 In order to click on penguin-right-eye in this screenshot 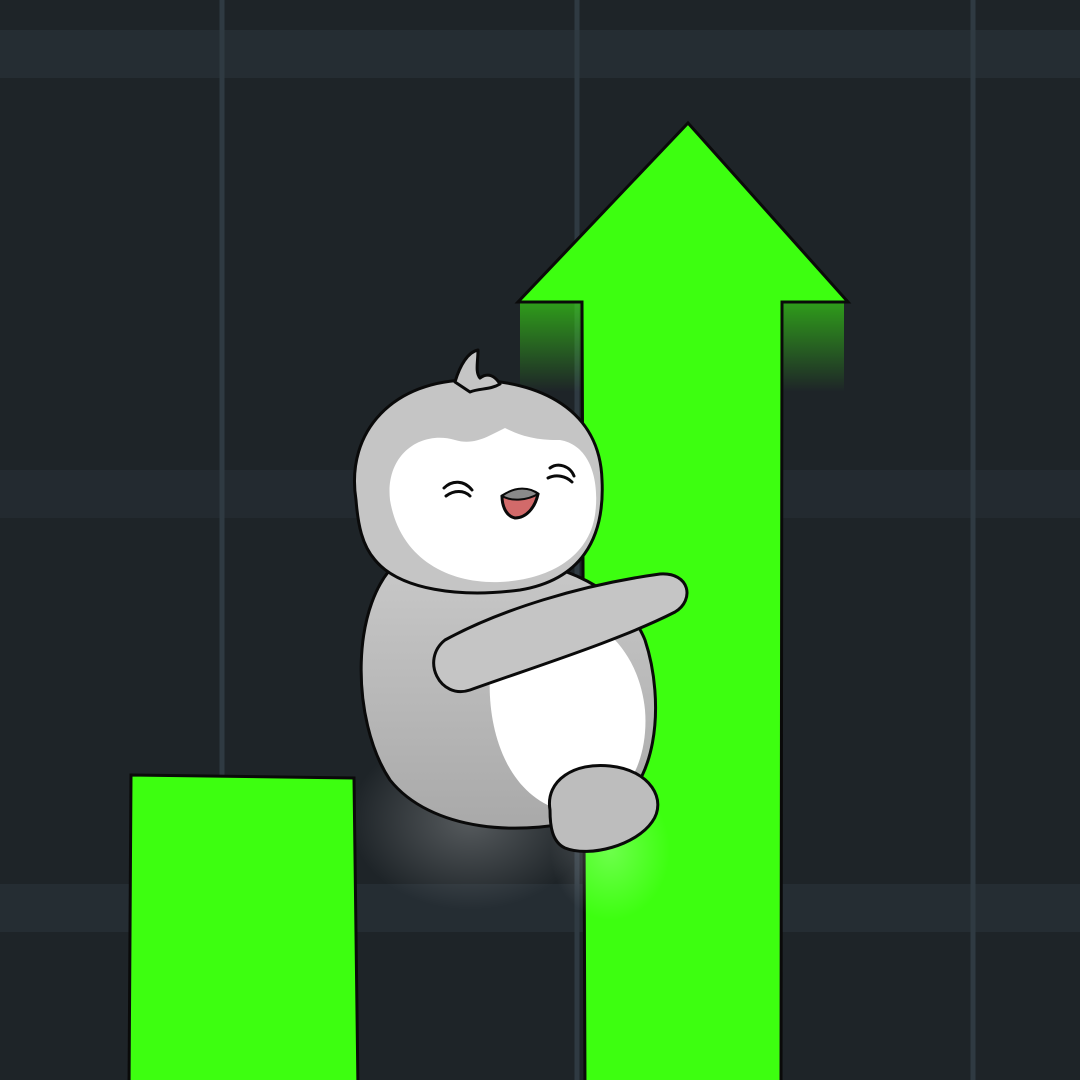, I will do `click(561, 473)`.